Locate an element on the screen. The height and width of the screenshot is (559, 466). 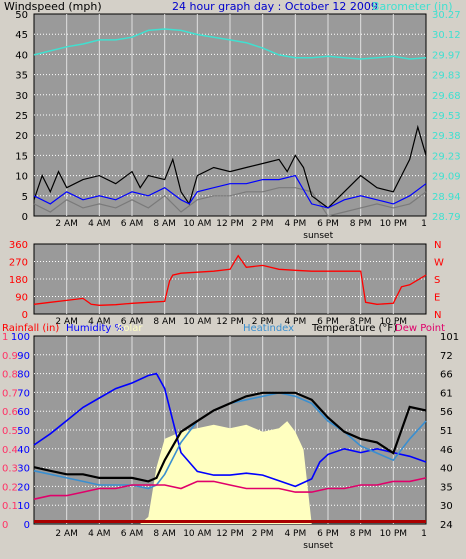
wind-x-tick-label: 12 PM is located at coordinates (230, 224).